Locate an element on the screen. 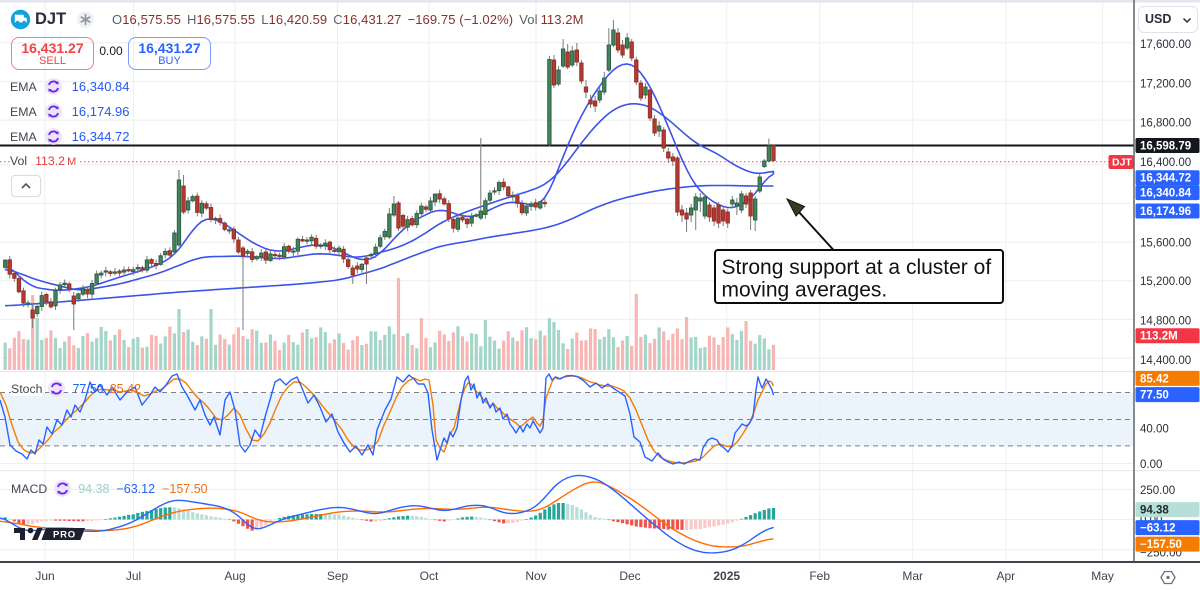 This screenshot has width=1200, height=590. svg-text: 113.2M is located at coordinates (1159, 337).